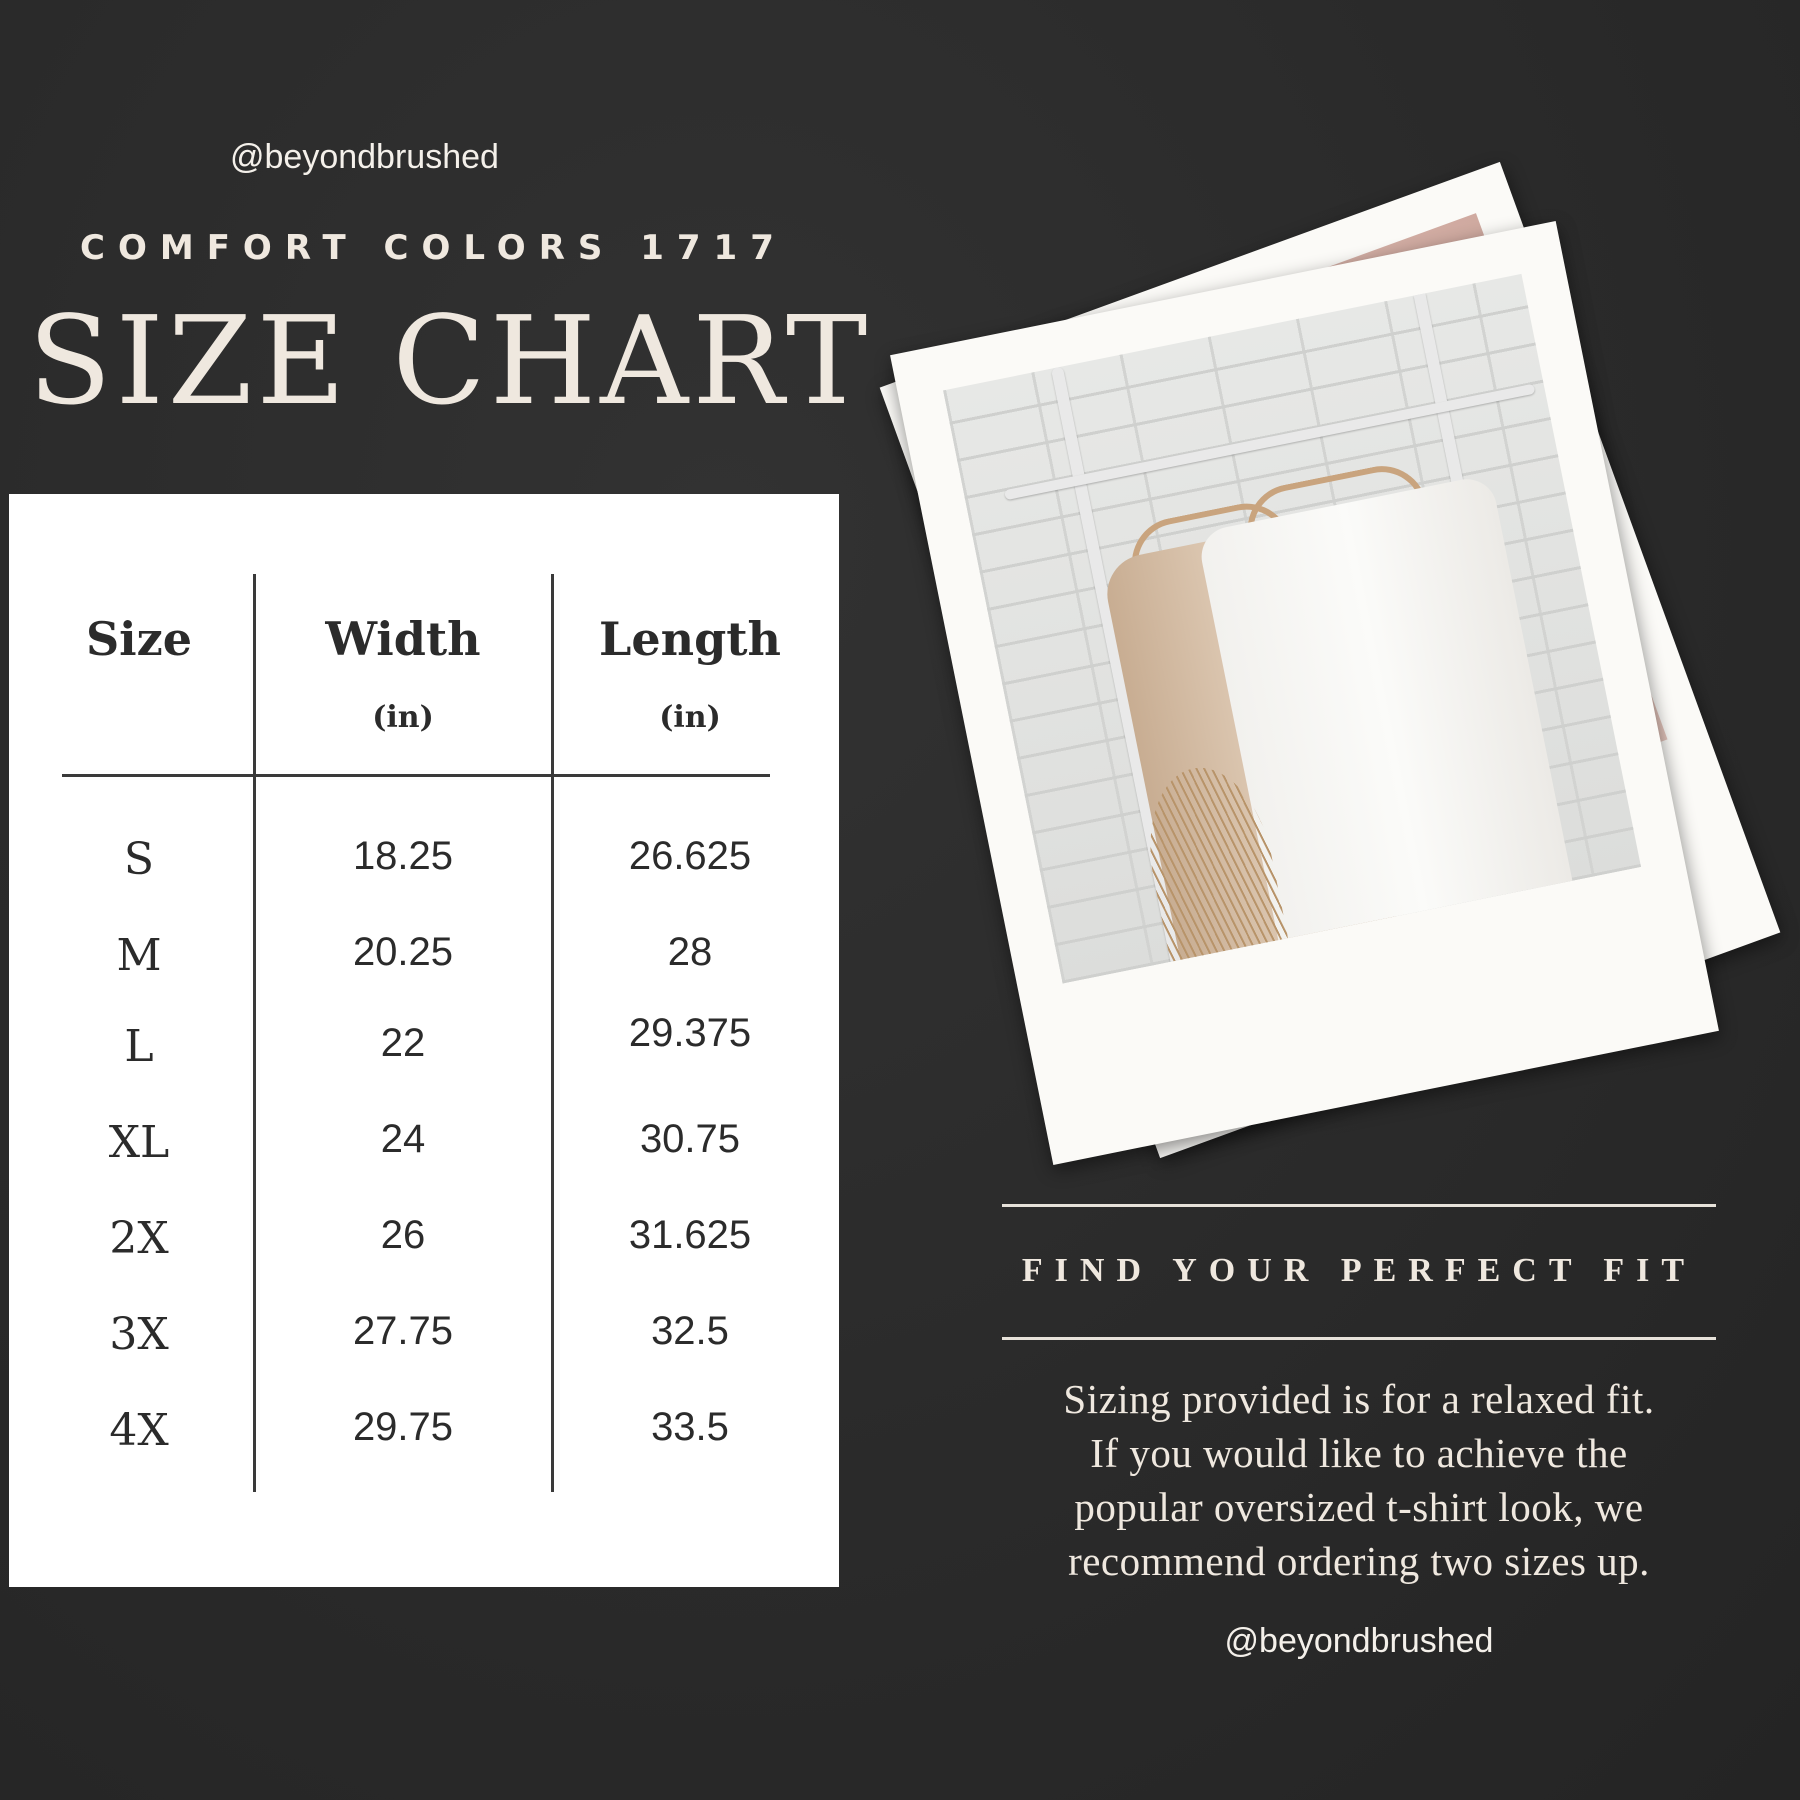 Image resolution: width=1800 pixels, height=1800 pixels. Describe the element at coordinates (139, 955) in the screenshot. I see `row-size: M` at that location.